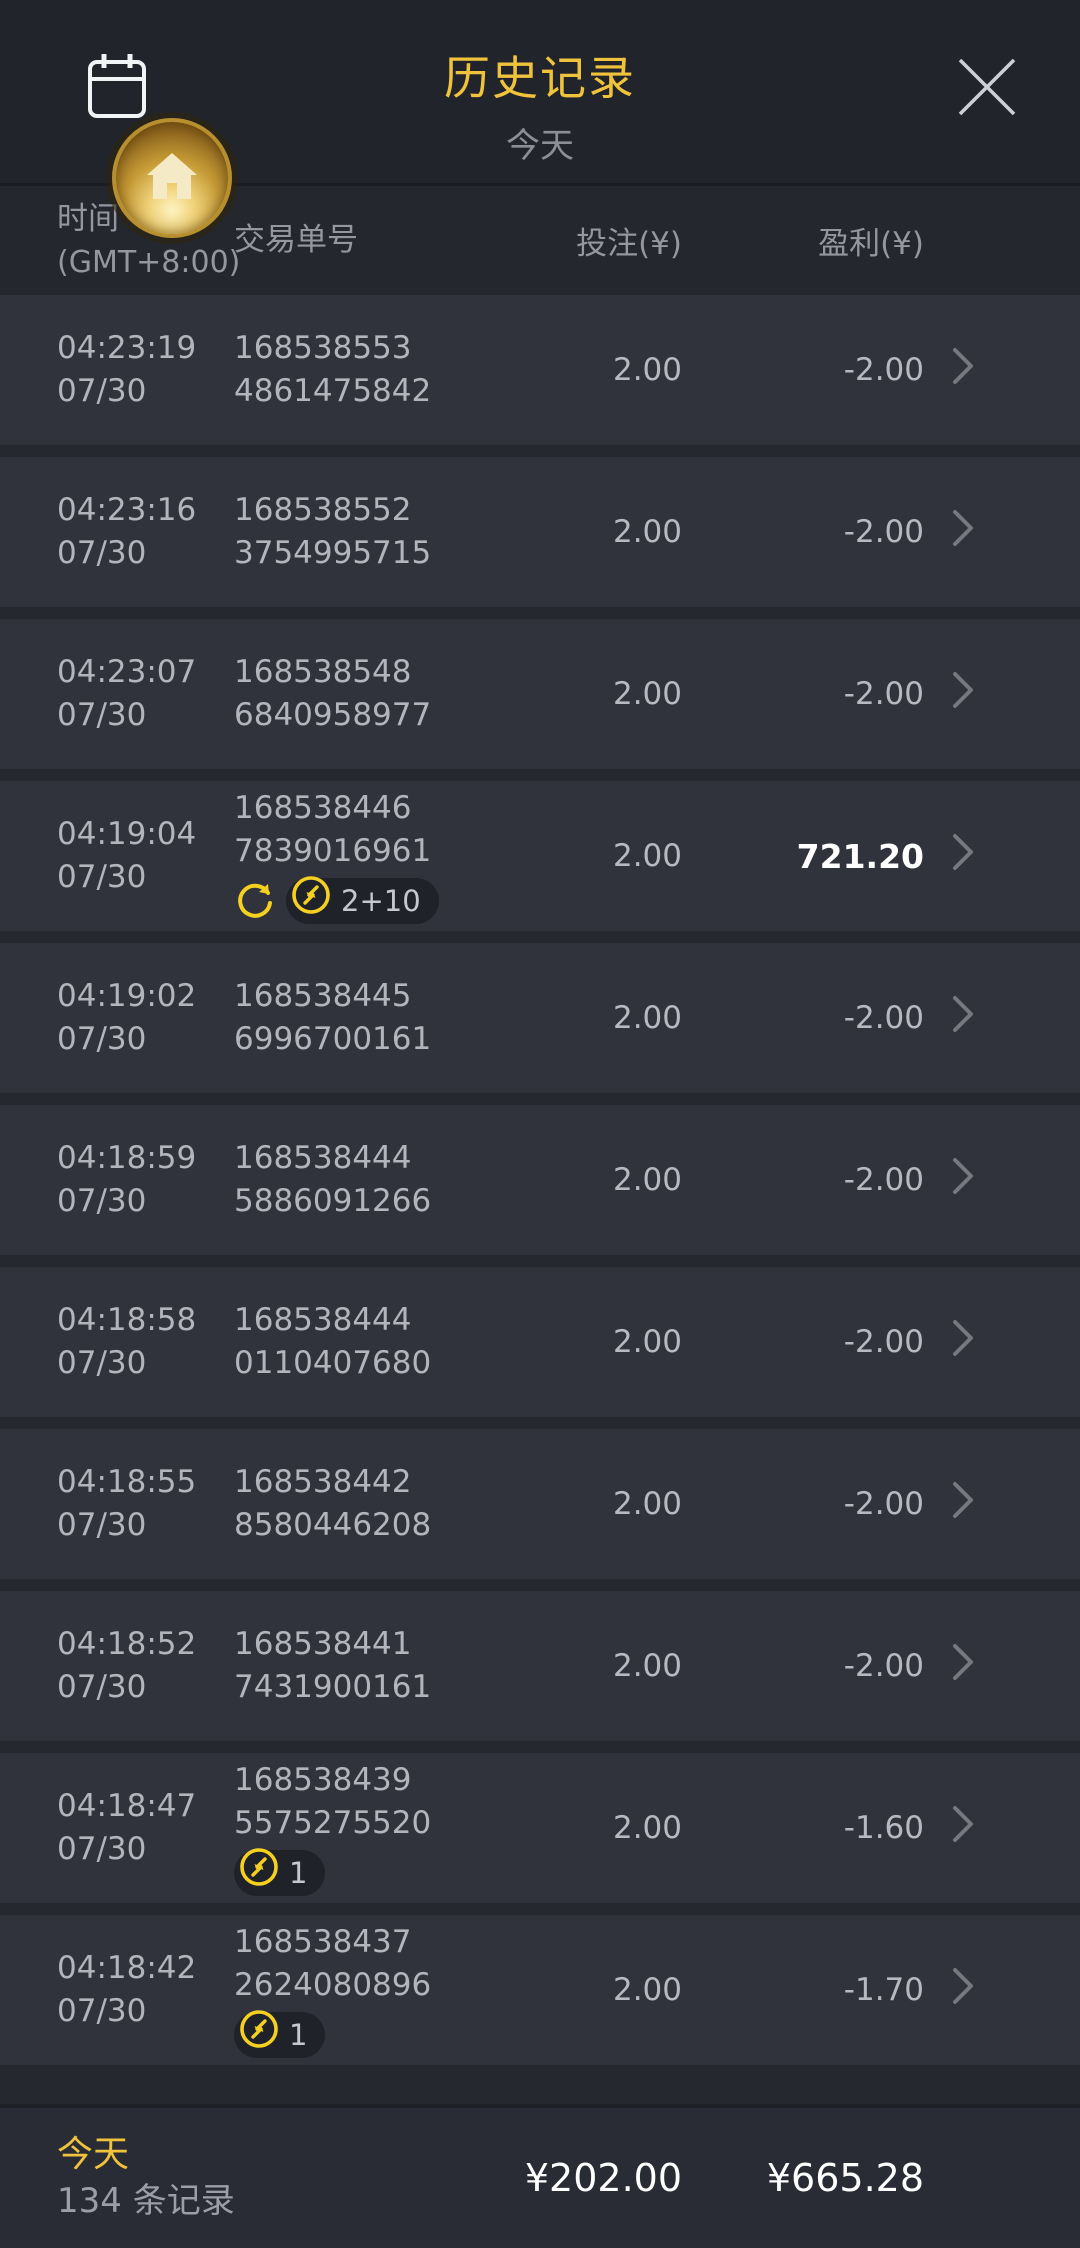 This screenshot has width=1080, height=2248. What do you see at coordinates (117, 532) in the screenshot?
I see `row-time: 04:23:16 07/30` at bounding box center [117, 532].